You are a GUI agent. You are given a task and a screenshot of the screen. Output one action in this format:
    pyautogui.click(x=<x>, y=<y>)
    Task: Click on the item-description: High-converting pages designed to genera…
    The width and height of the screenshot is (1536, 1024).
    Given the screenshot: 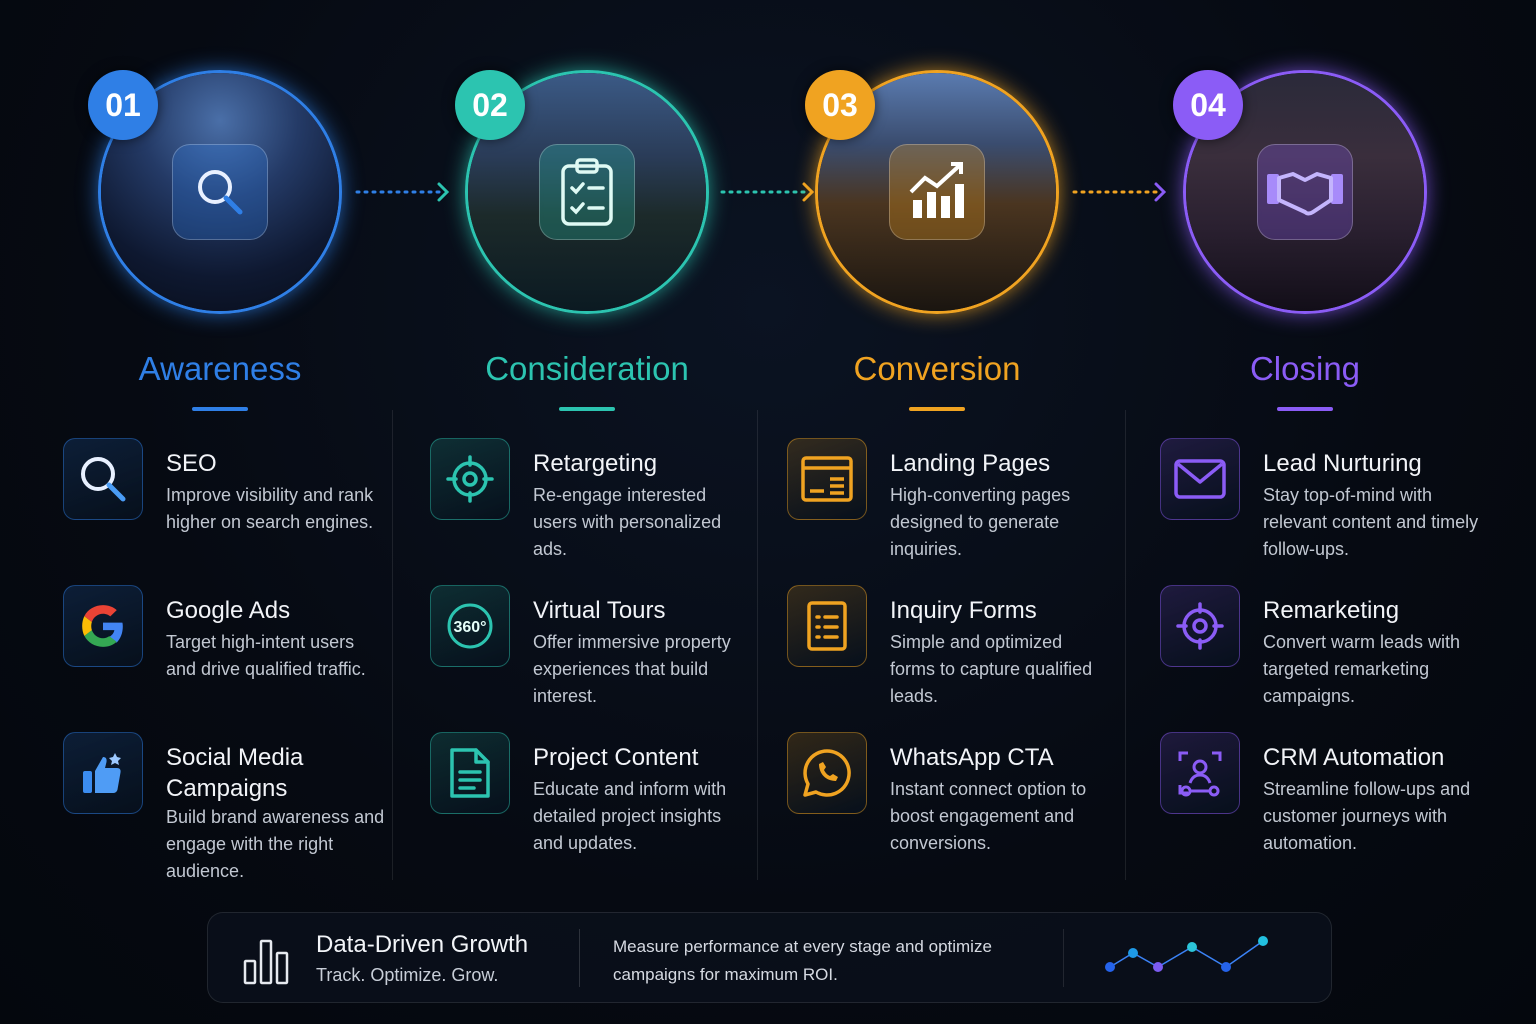 What is the action you would take?
    pyautogui.click(x=980, y=522)
    